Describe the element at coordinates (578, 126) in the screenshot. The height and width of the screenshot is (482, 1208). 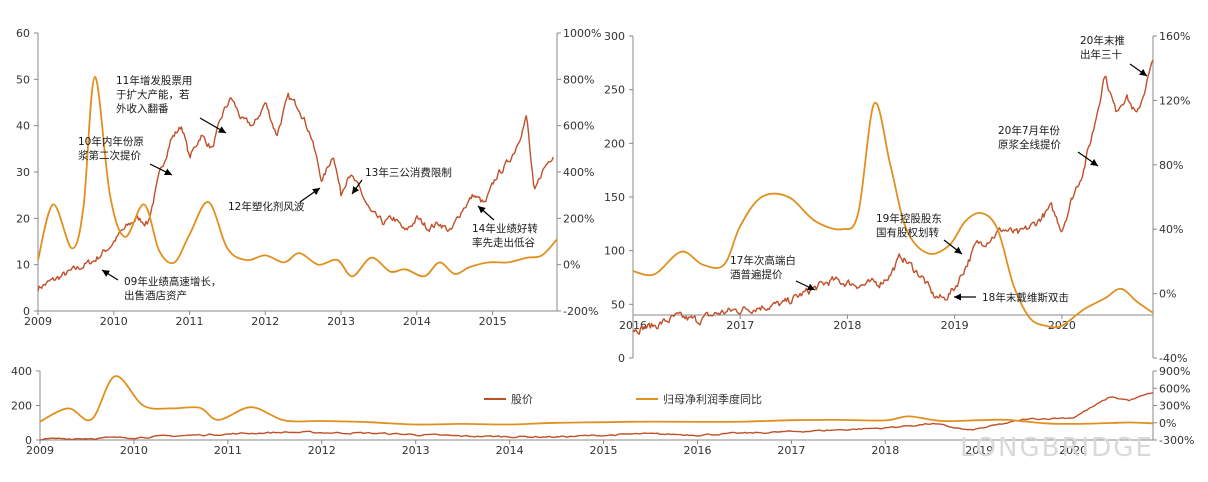
I see `left-y-right-tick: 600%` at that location.